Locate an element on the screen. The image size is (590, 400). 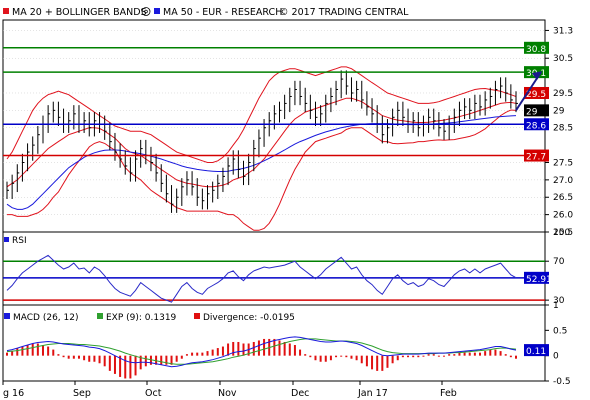
exp-legend-swatch is located at coordinates (100, 316).